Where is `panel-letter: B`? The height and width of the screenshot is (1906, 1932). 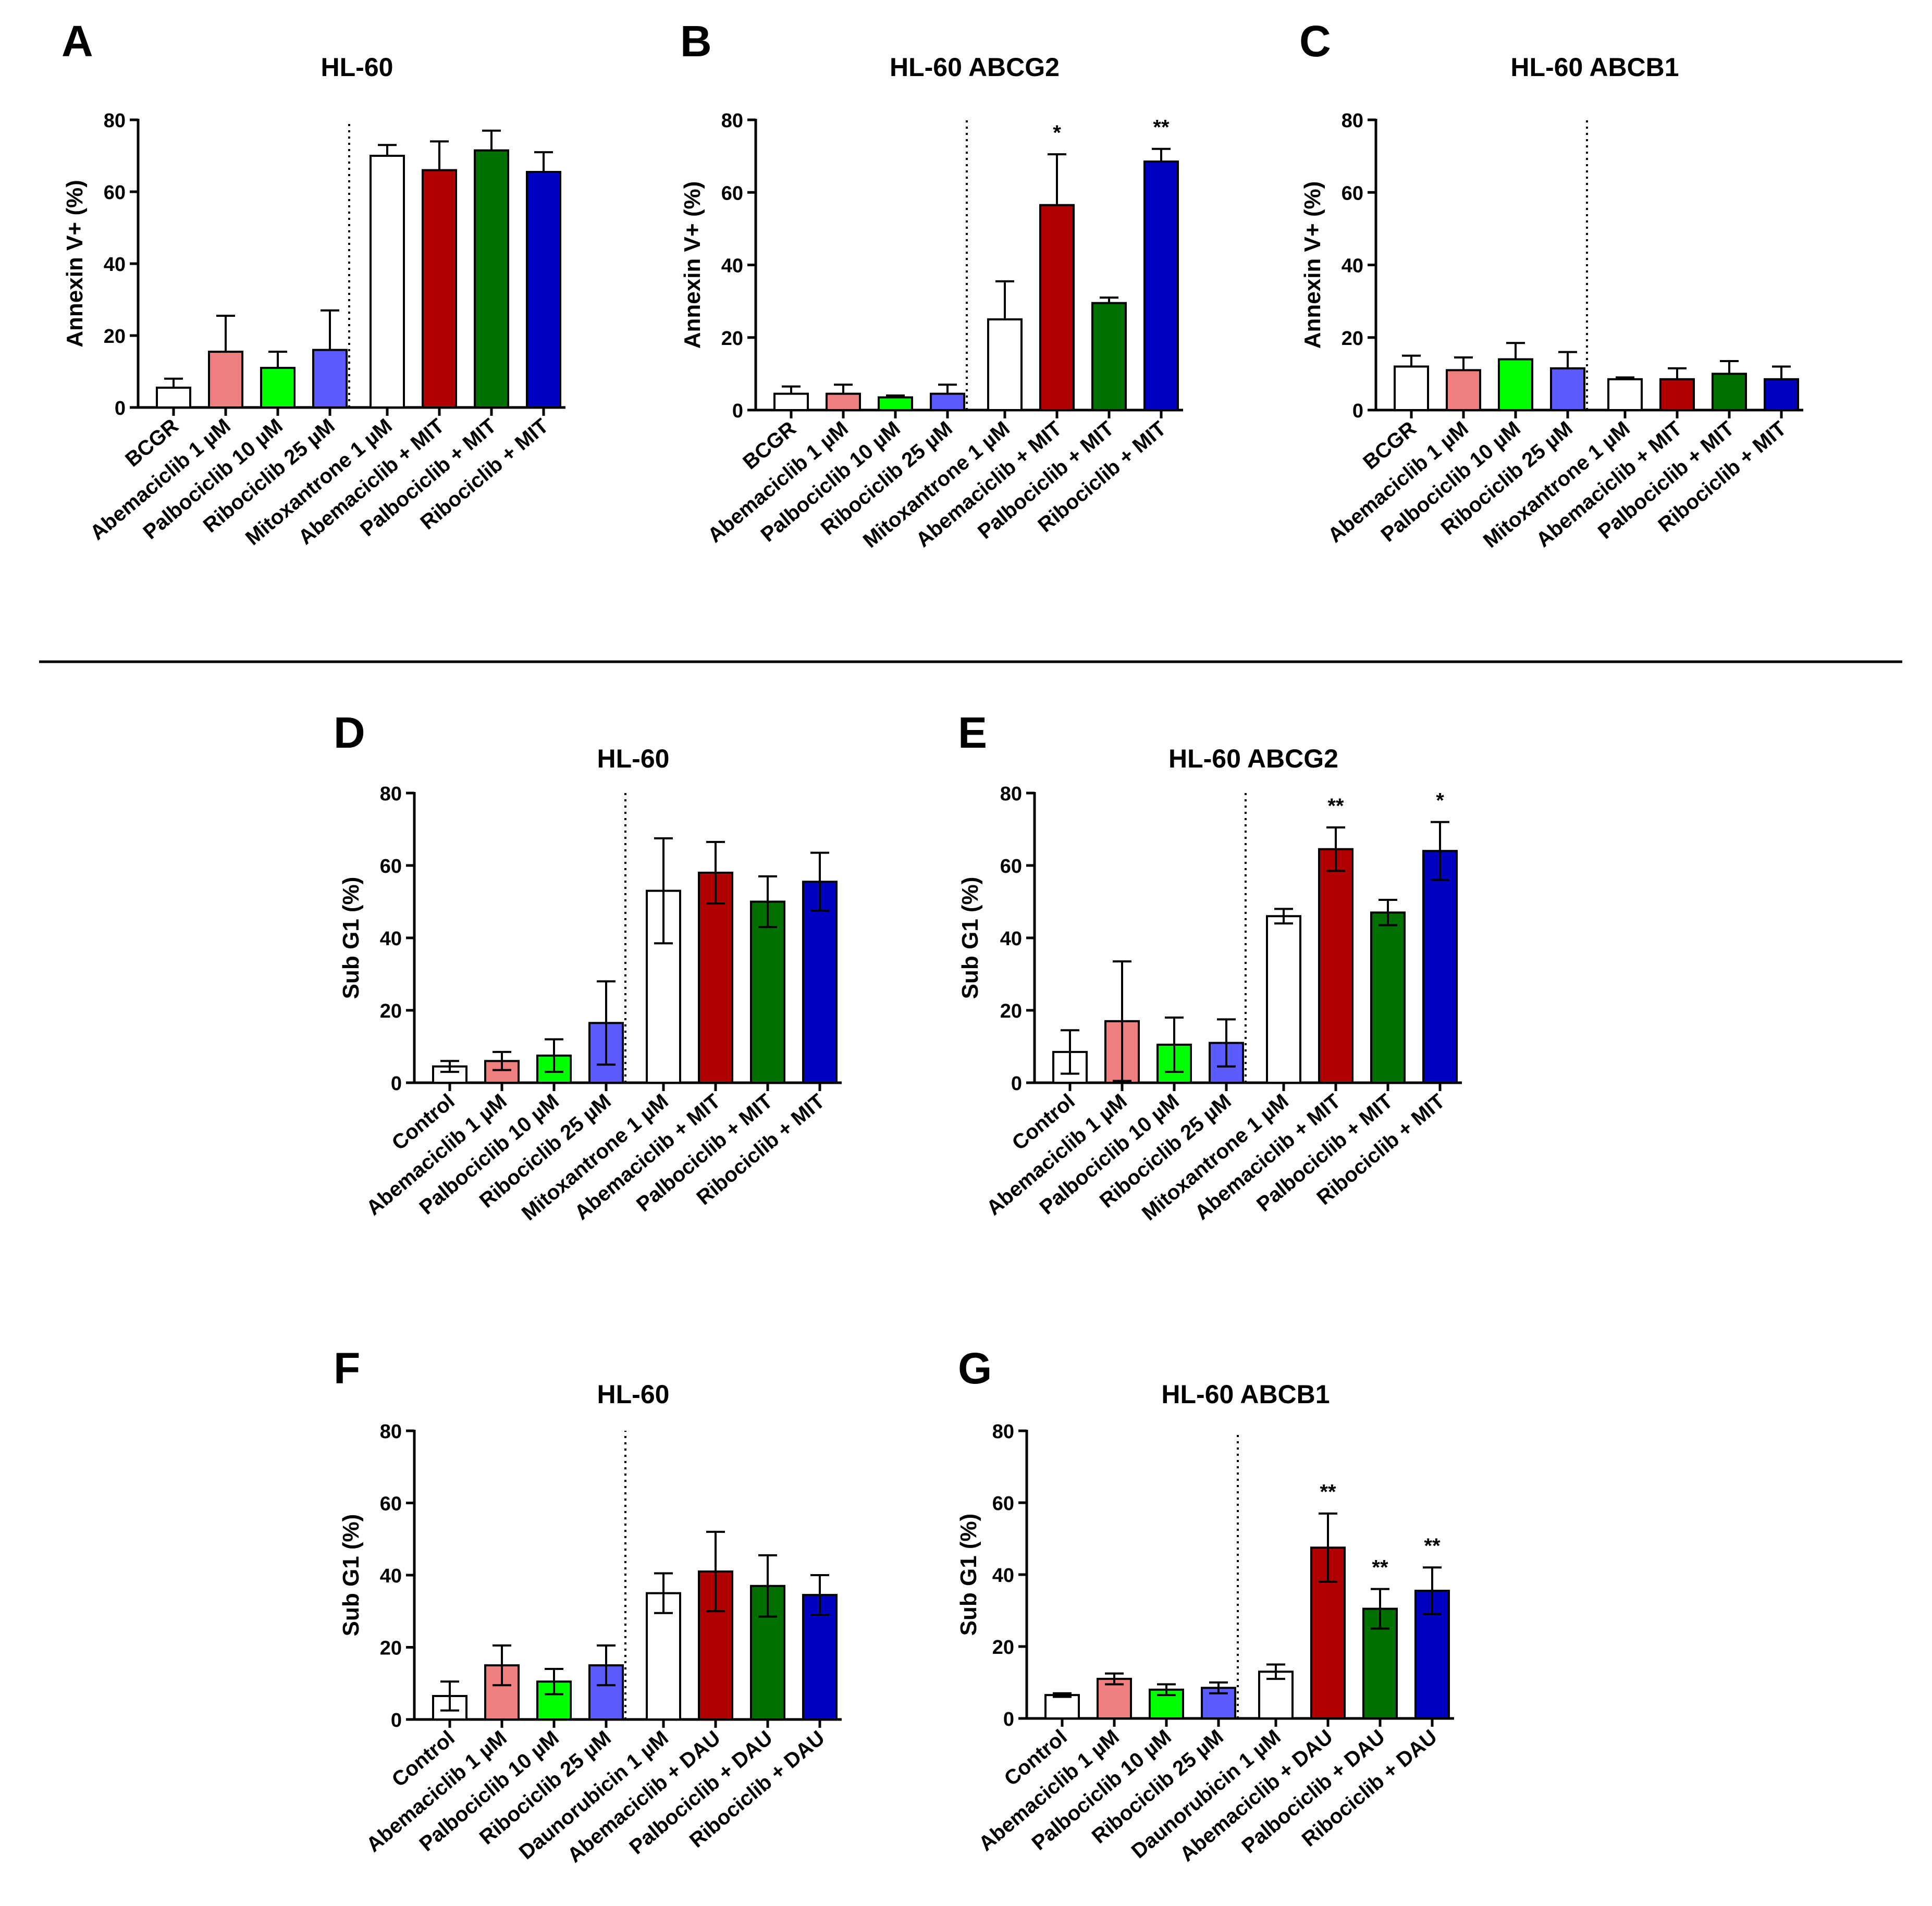 panel-letter: B is located at coordinates (696, 42).